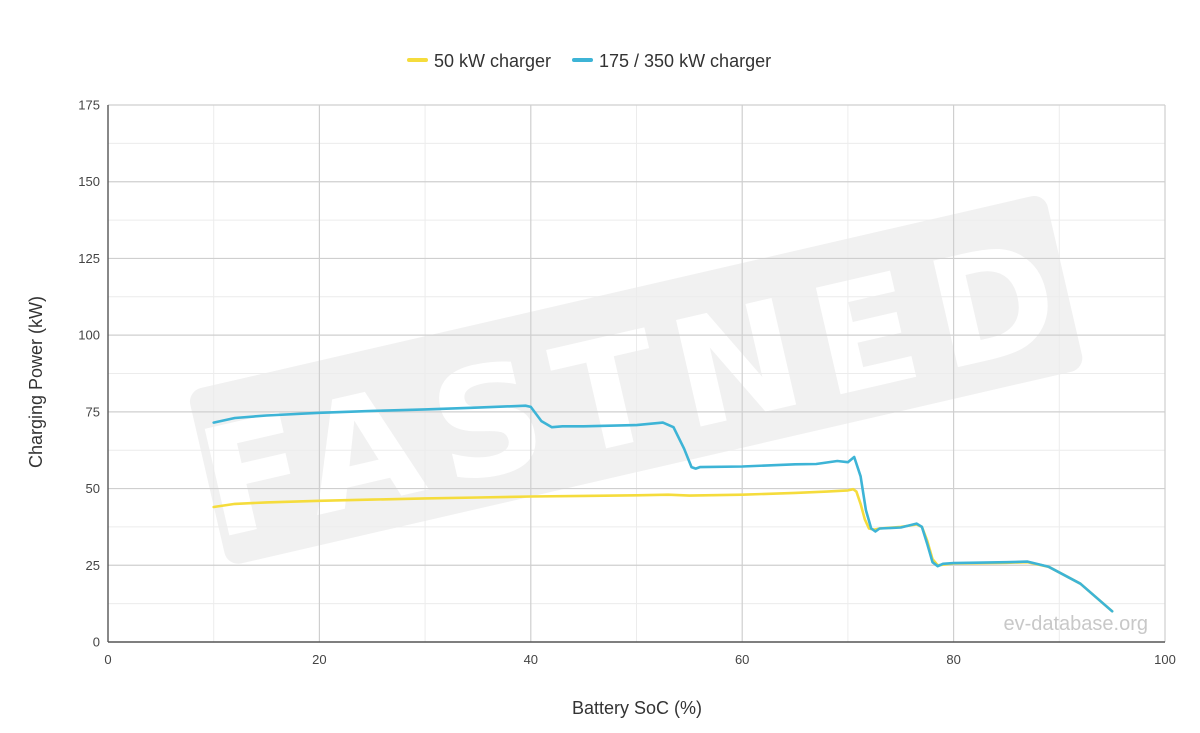  What do you see at coordinates (89, 374) in the screenshot?
I see `y-axis-ticks: 0 25 50 75 100 125 150 175` at bounding box center [89, 374].